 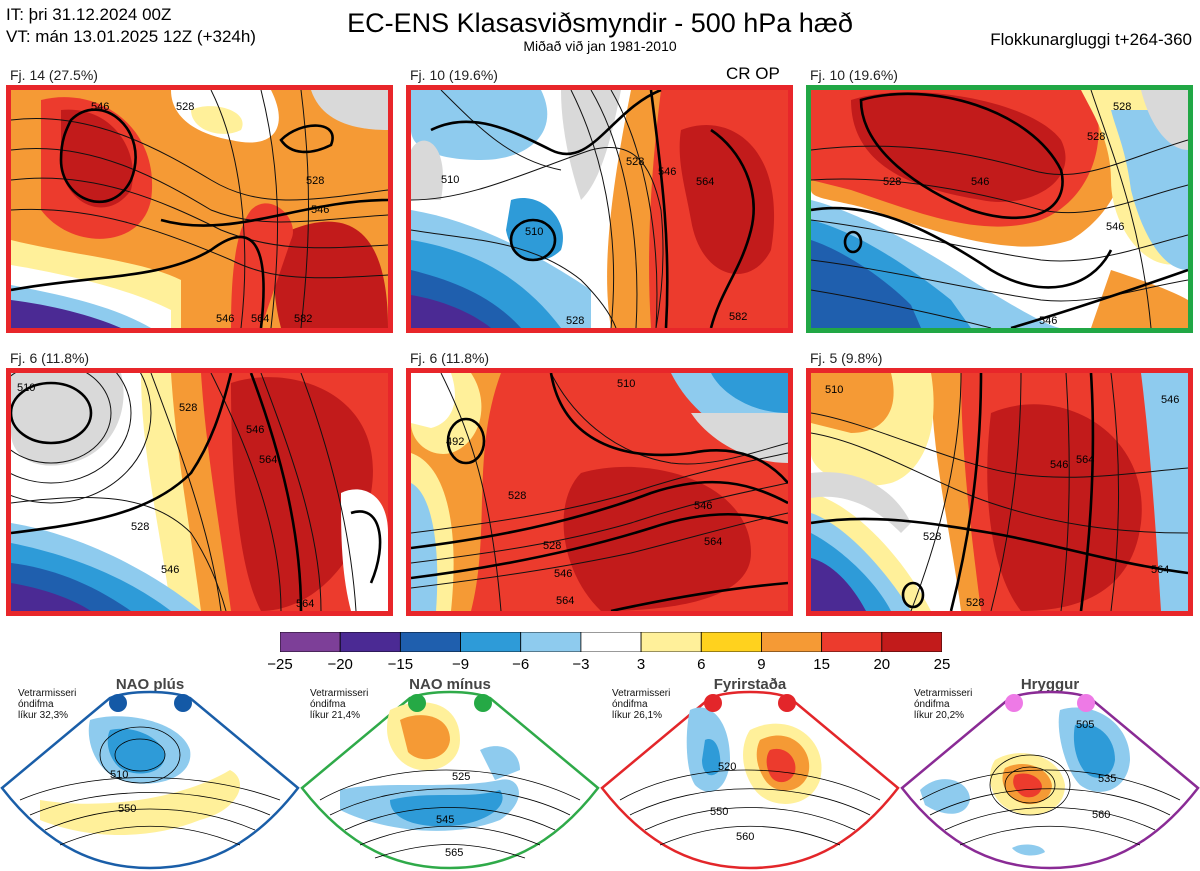 What do you see at coordinates (454, 75) in the screenshot?
I see `panel-2-label: Fj. 10 (19.6%)` at bounding box center [454, 75].